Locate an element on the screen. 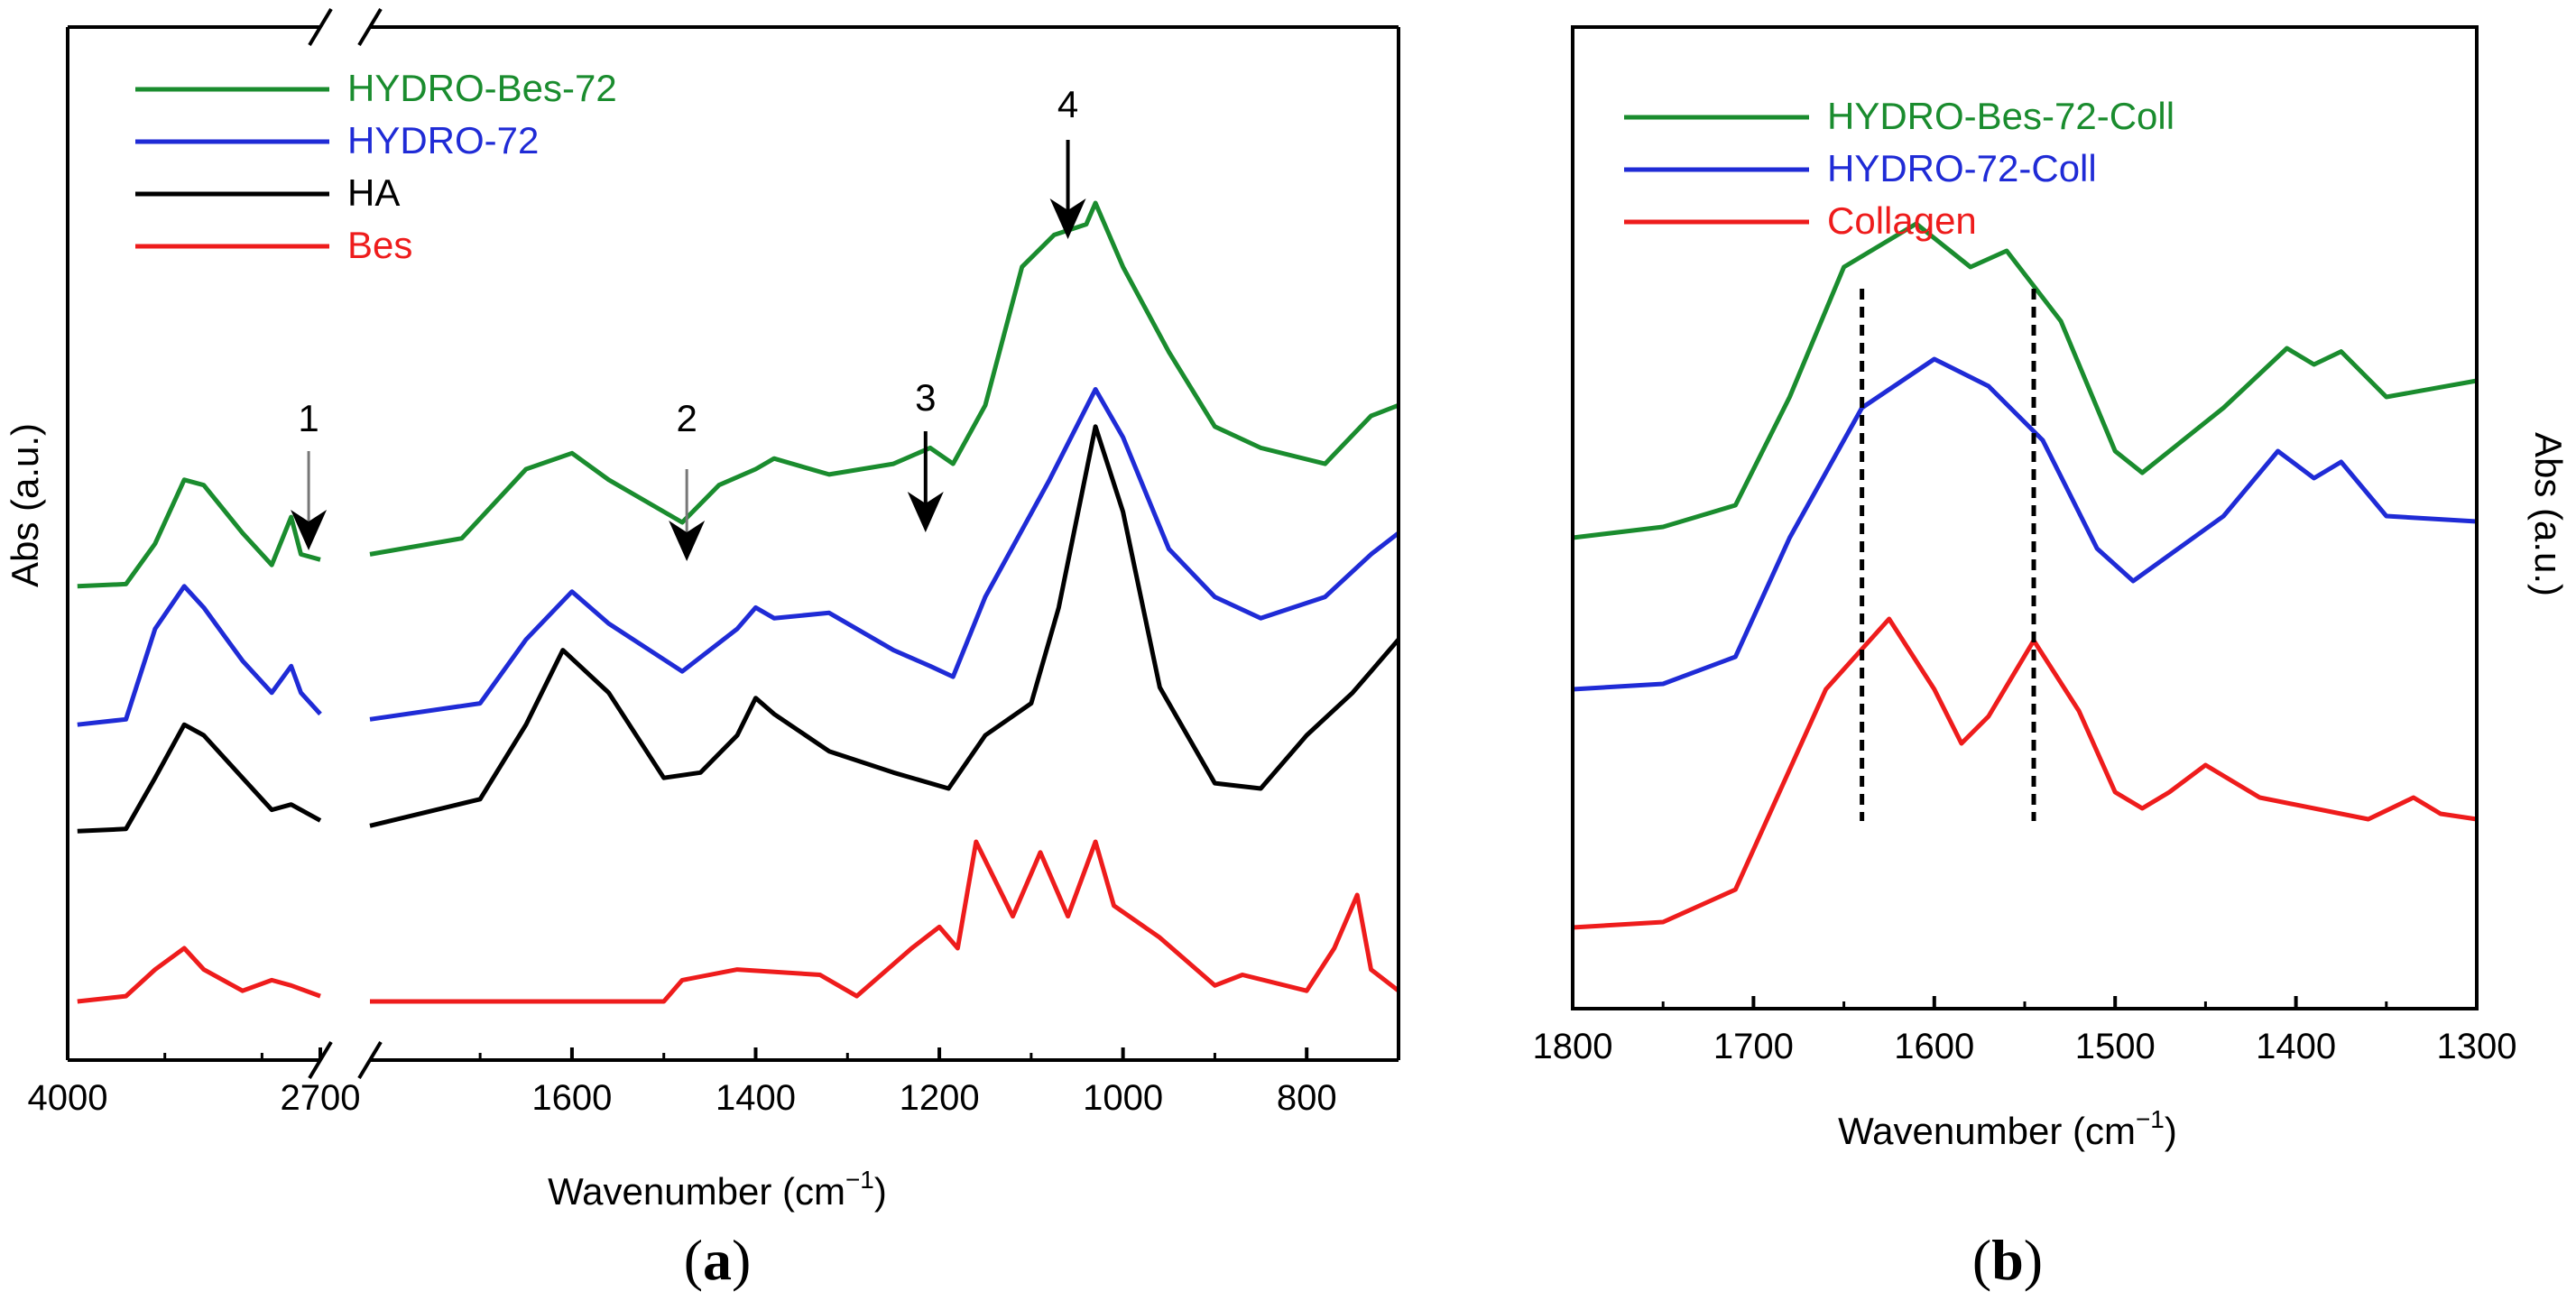 The height and width of the screenshot is (1310, 2576). b-x-tick-label: 1600 is located at coordinates (1934, 1046).